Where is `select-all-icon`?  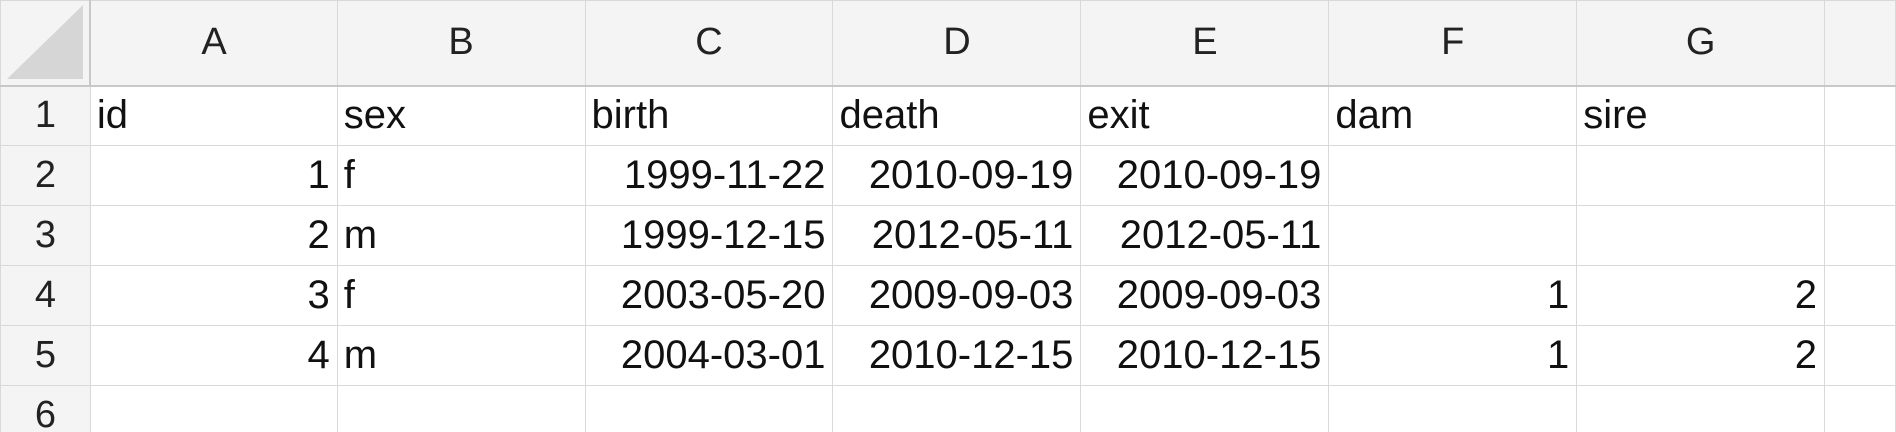 select-all-icon is located at coordinates (45, 41).